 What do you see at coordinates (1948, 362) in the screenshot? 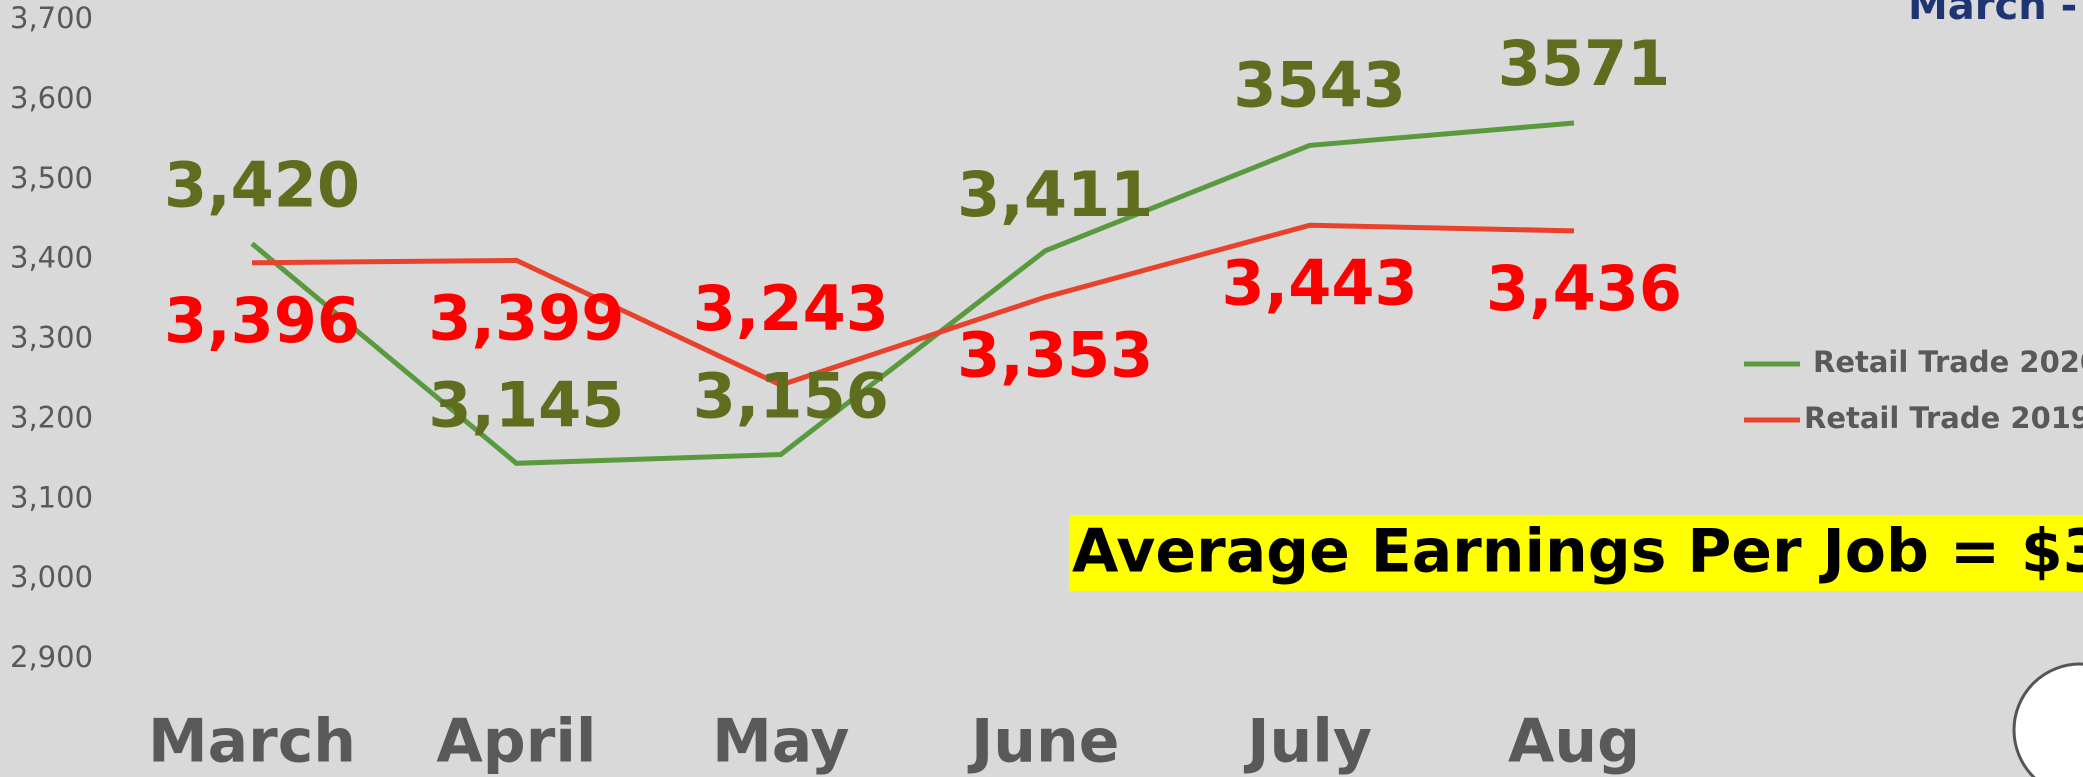
I see `legend-label: Retail Trade 2020` at bounding box center [1948, 362].